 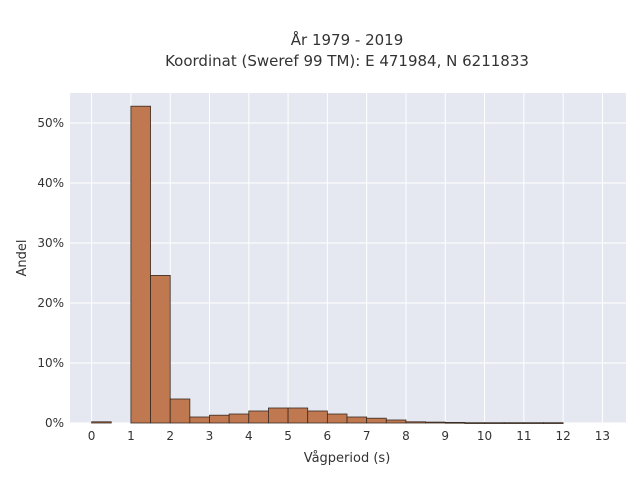 I want to click on x-tick-label: 2, so click(x=170, y=436).